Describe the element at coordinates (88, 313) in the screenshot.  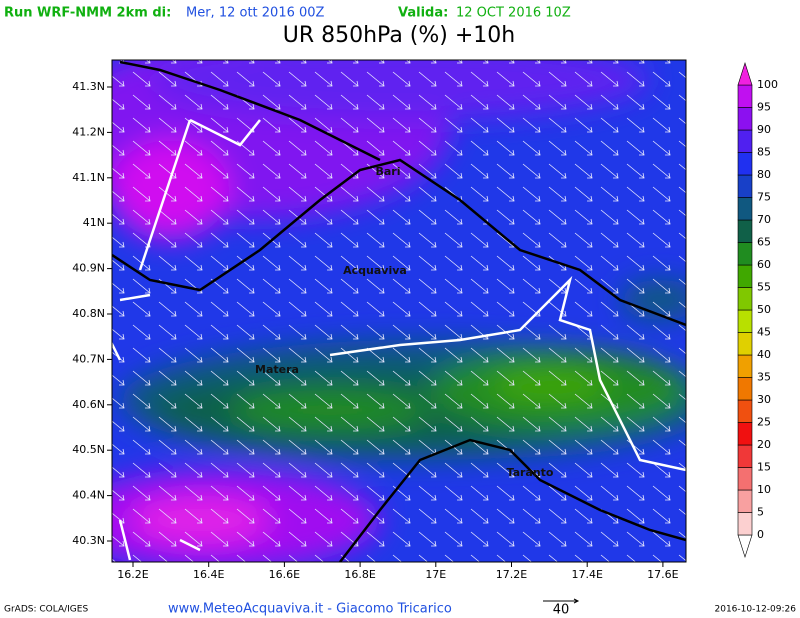
I see `lat-label: 40.8N` at that location.